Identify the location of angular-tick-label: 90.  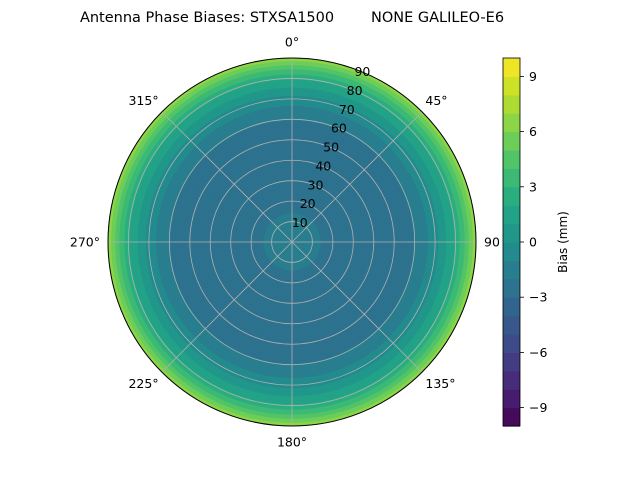
(492, 242).